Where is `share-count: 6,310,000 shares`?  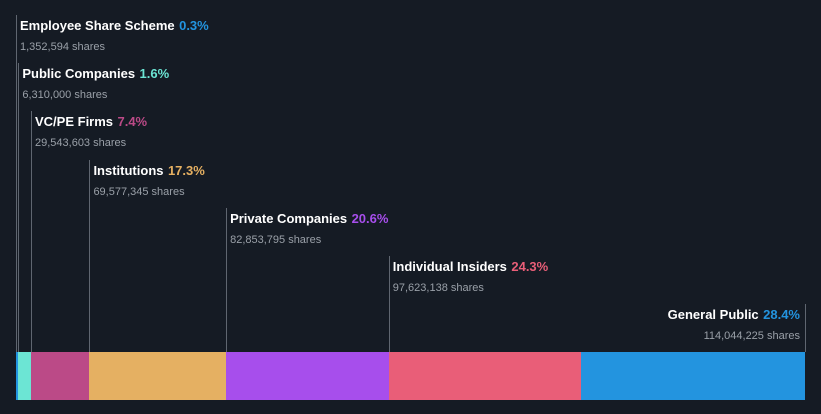 share-count: 6,310,000 shares is located at coordinates (65, 95).